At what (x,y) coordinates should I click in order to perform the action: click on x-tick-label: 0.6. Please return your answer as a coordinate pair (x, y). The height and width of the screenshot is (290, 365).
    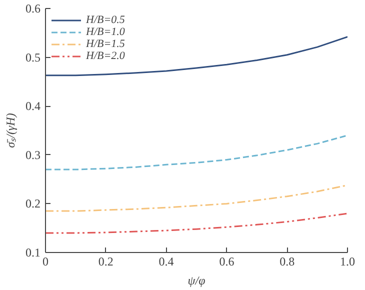
    Looking at the image, I should click on (226, 261).